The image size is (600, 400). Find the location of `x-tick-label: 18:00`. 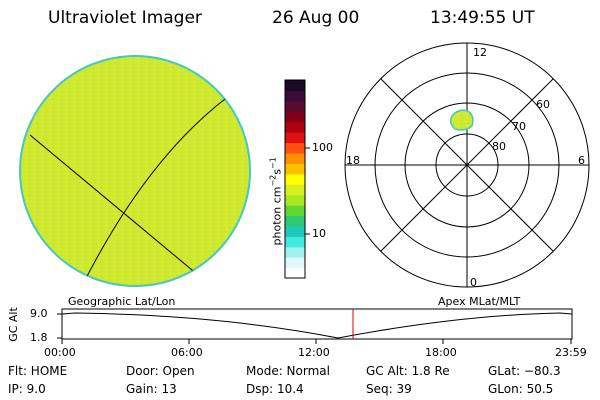

x-tick-label: 18:00 is located at coordinates (441, 352).